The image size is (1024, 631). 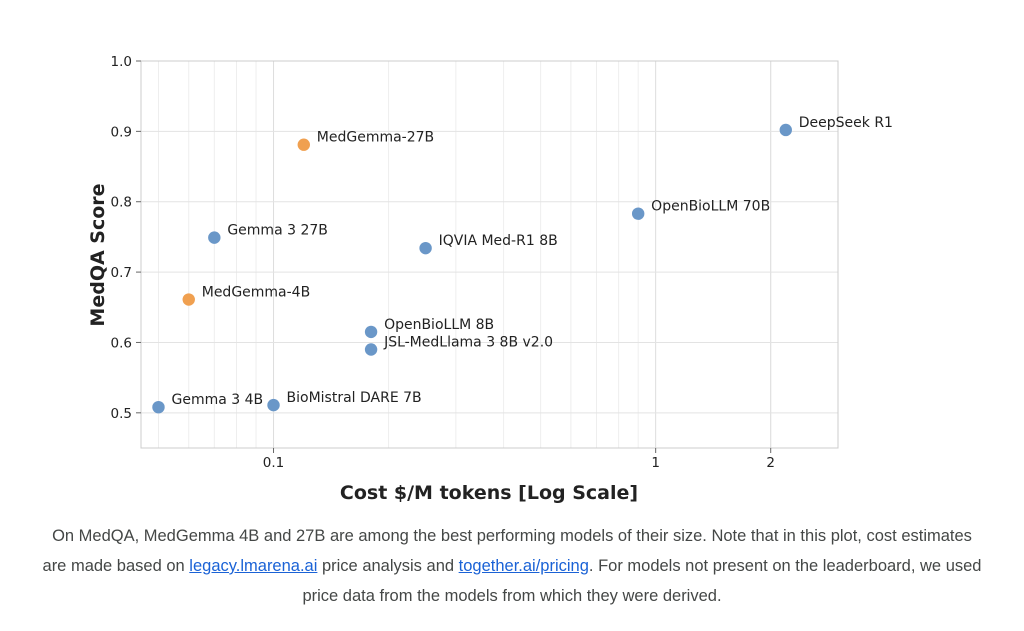 What do you see at coordinates (498, 241) in the screenshot?
I see `point-label: IQVIA Med-R1 8B` at bounding box center [498, 241].